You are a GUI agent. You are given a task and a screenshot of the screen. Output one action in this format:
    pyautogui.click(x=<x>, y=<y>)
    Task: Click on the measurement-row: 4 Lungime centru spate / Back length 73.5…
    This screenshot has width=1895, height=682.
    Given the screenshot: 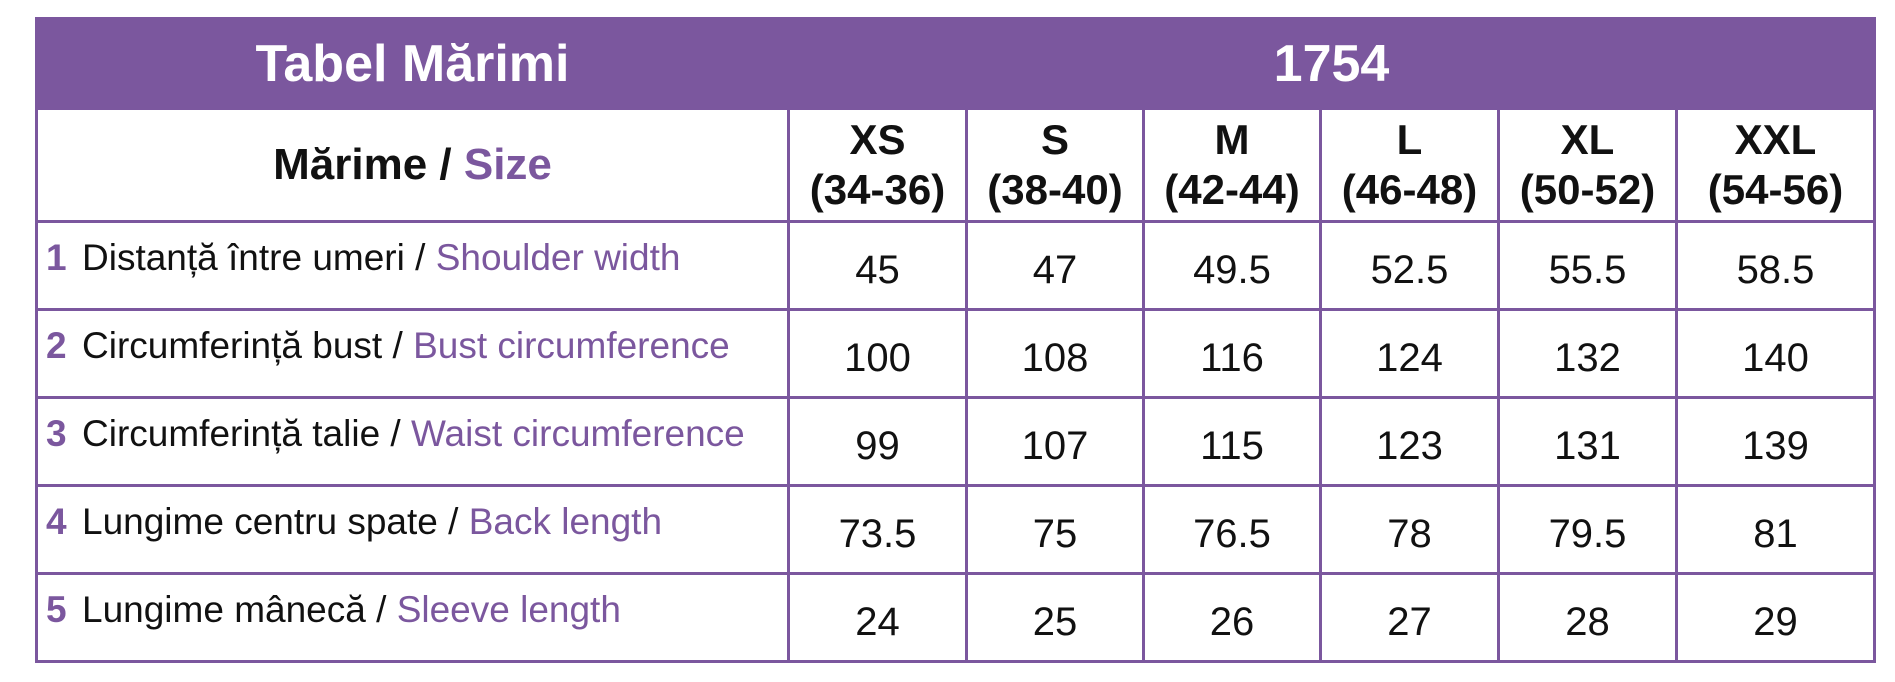 What is the action you would take?
    pyautogui.click(x=955, y=529)
    